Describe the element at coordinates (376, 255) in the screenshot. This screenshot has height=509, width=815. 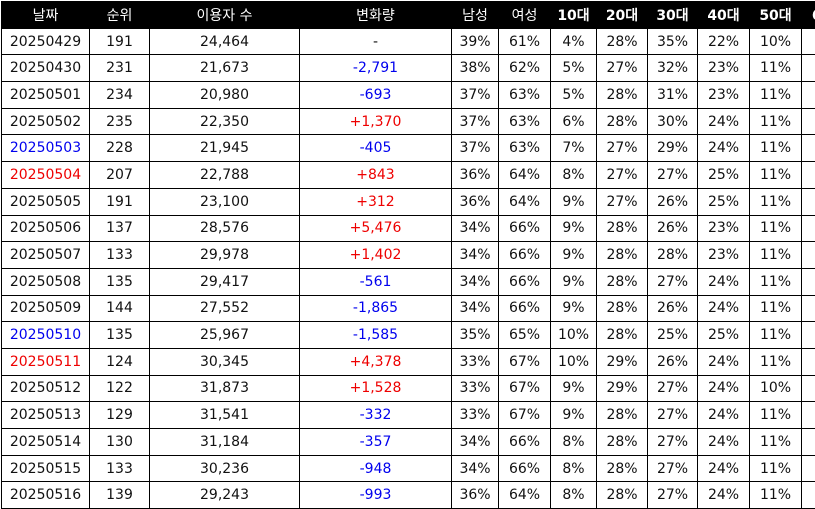
I see `change-cell: +1,402` at that location.